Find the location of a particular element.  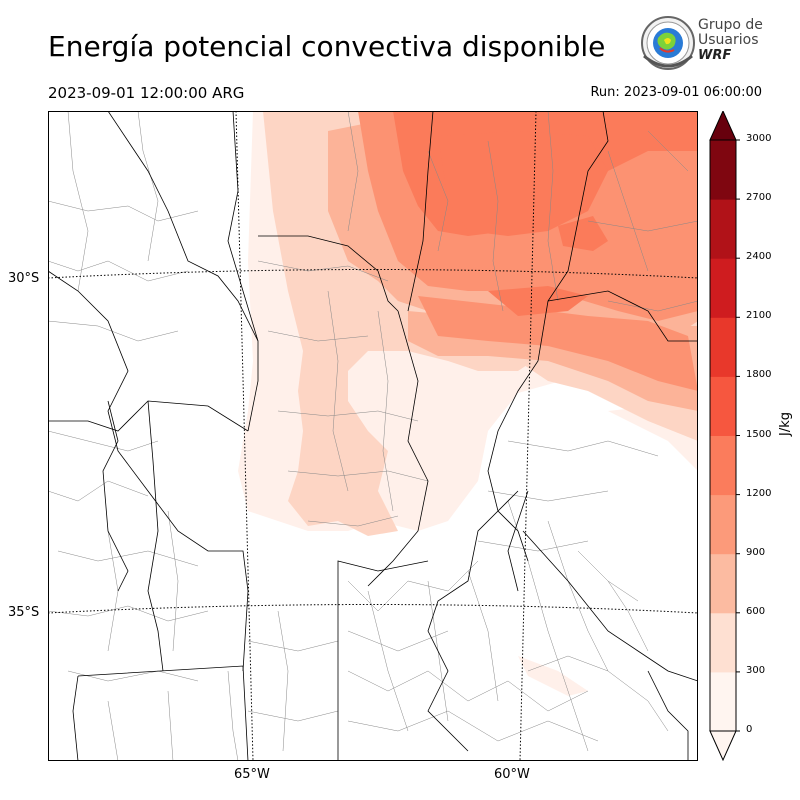

colorbar-extend-min is located at coordinates (723, 745).